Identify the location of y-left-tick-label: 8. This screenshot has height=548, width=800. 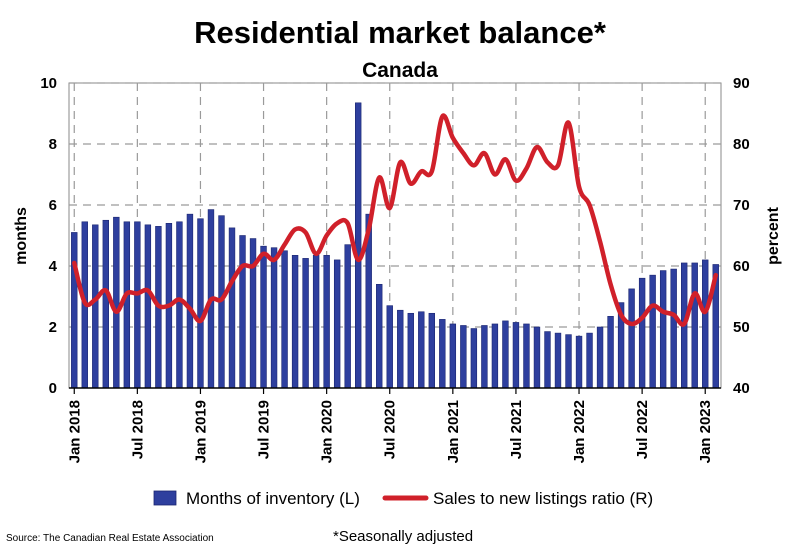
(53, 144).